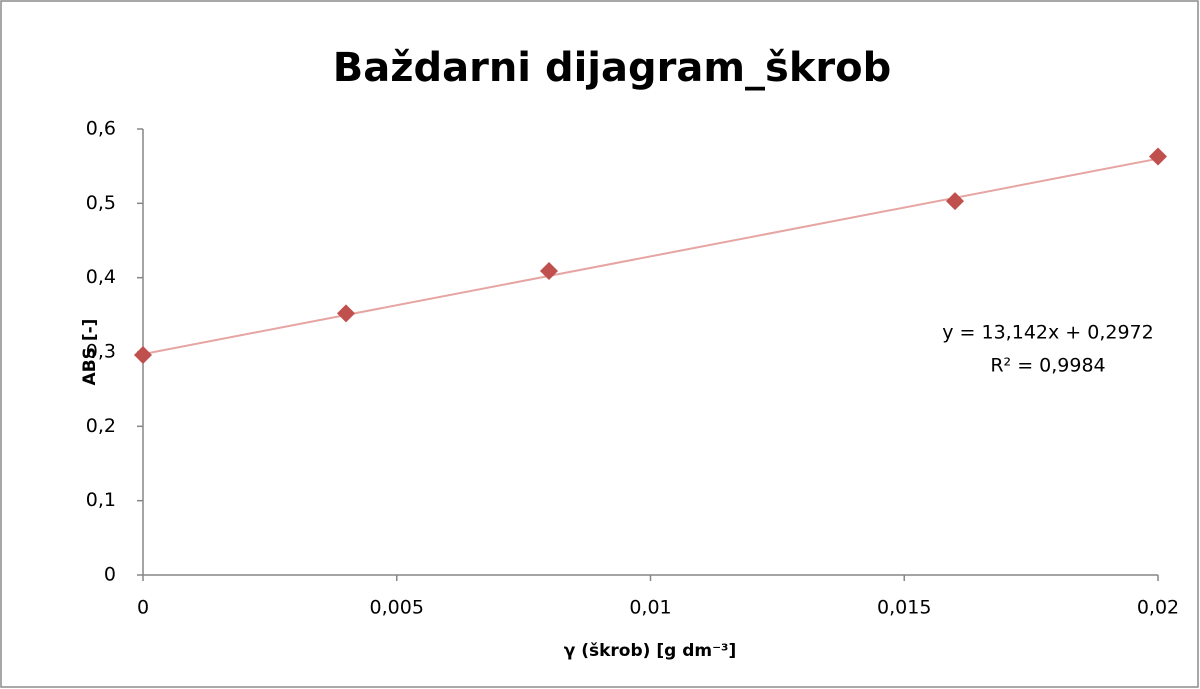 Image resolution: width=1200 pixels, height=689 pixels. I want to click on trendline-equation: y = 13,142x + 0,2972, so click(1047, 333).